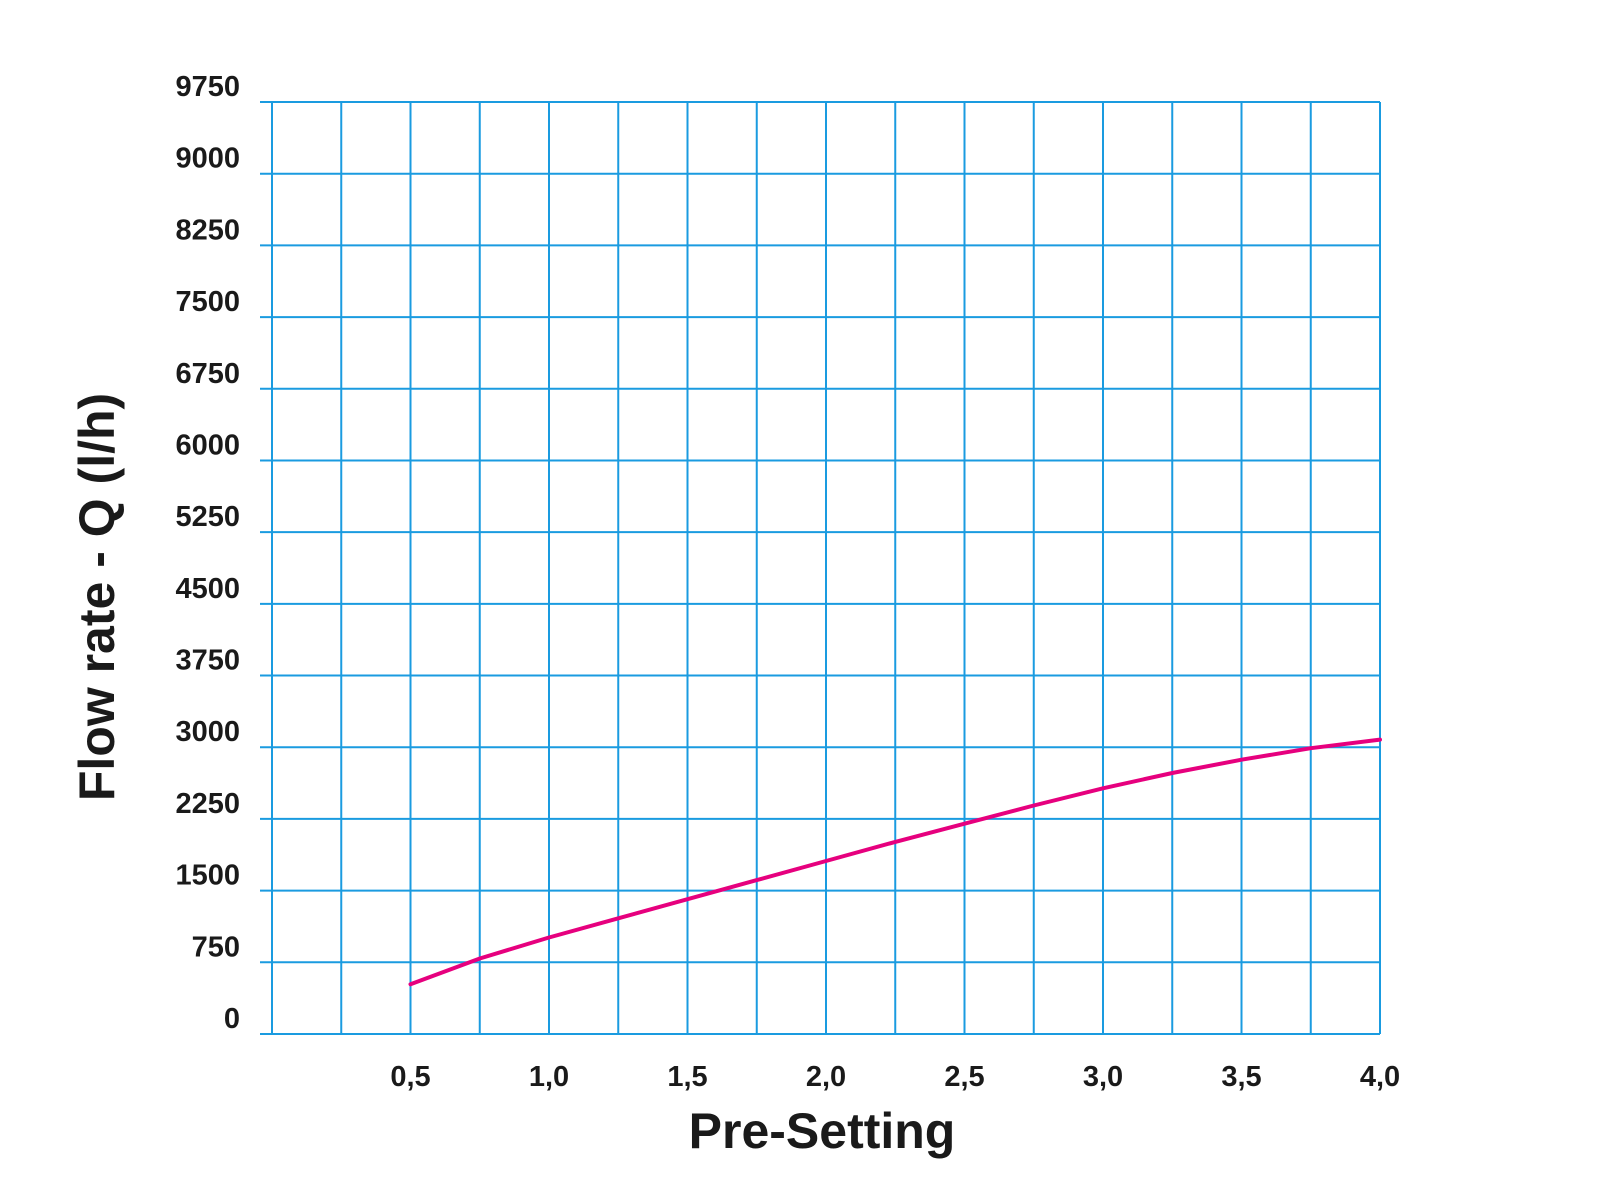 The height and width of the screenshot is (1196, 1600). Describe the element at coordinates (207, 517) in the screenshot. I see `y-tick-label: 5250` at that location.